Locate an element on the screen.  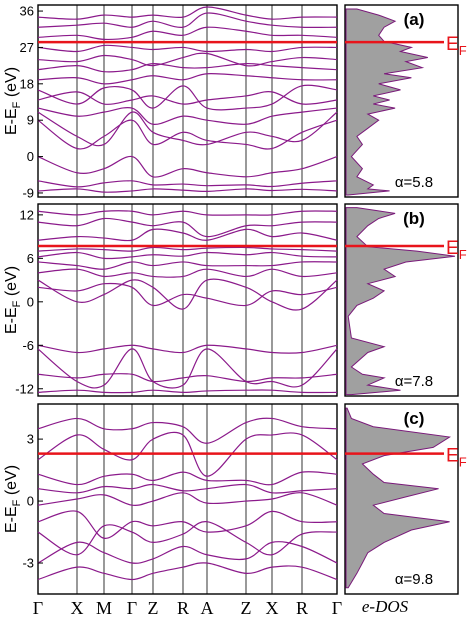
y-tick-label: 9 is located at coordinates (30, 120).